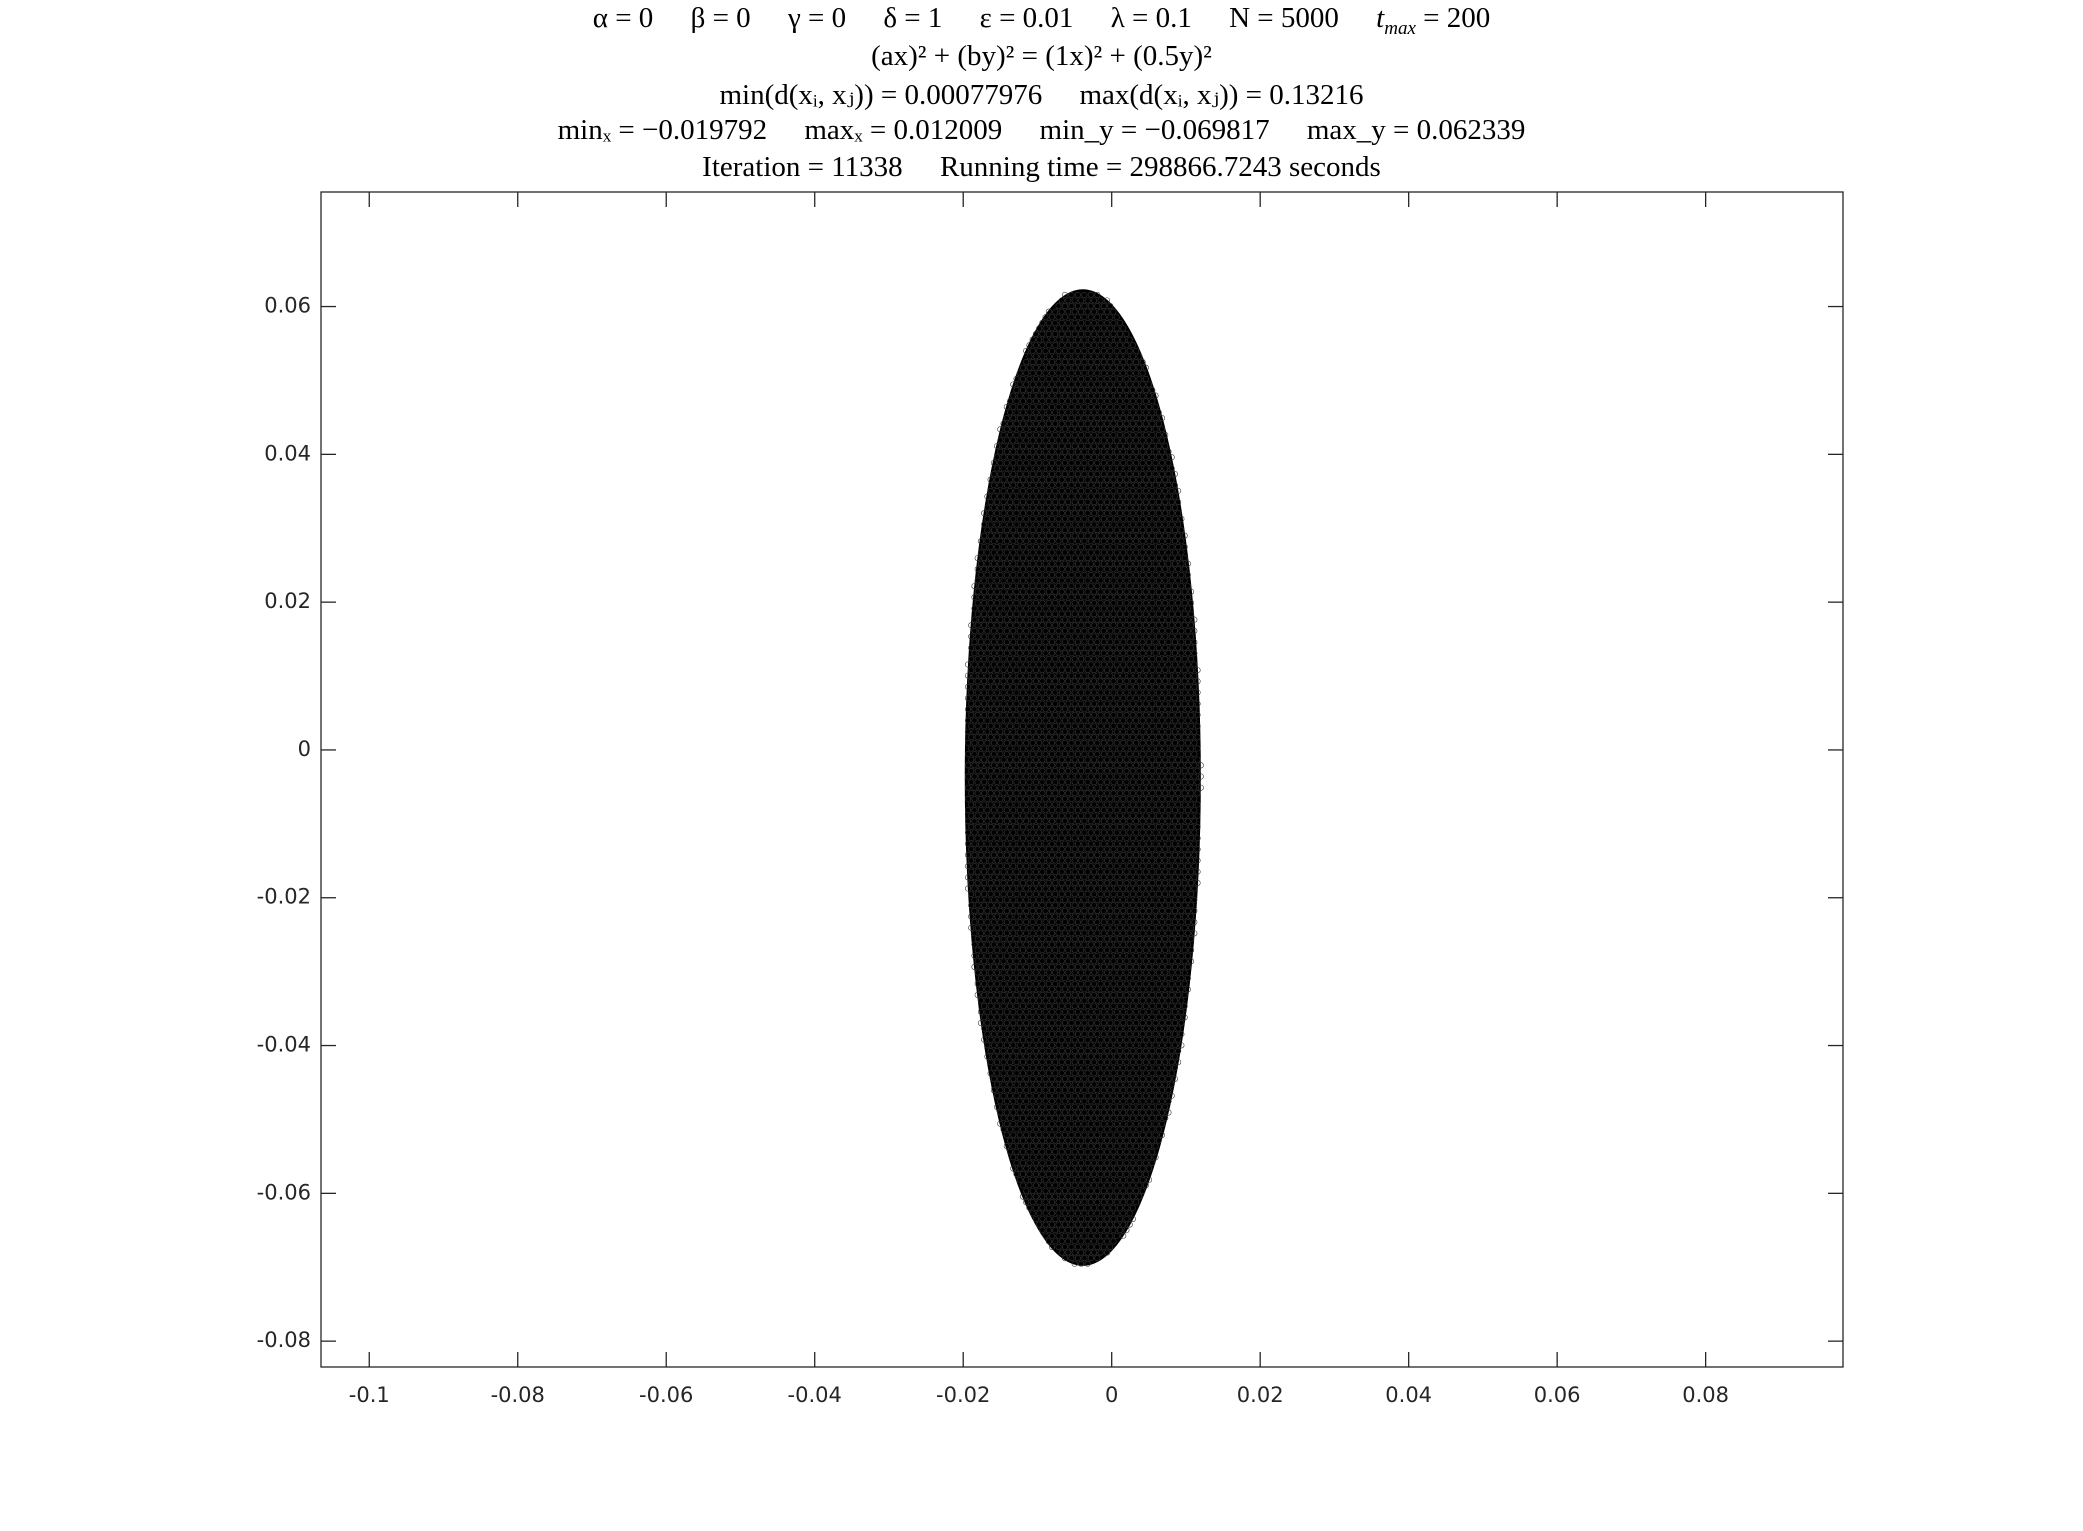  I want to click on param-lambda: λ = 0.1, so click(1151, 18).